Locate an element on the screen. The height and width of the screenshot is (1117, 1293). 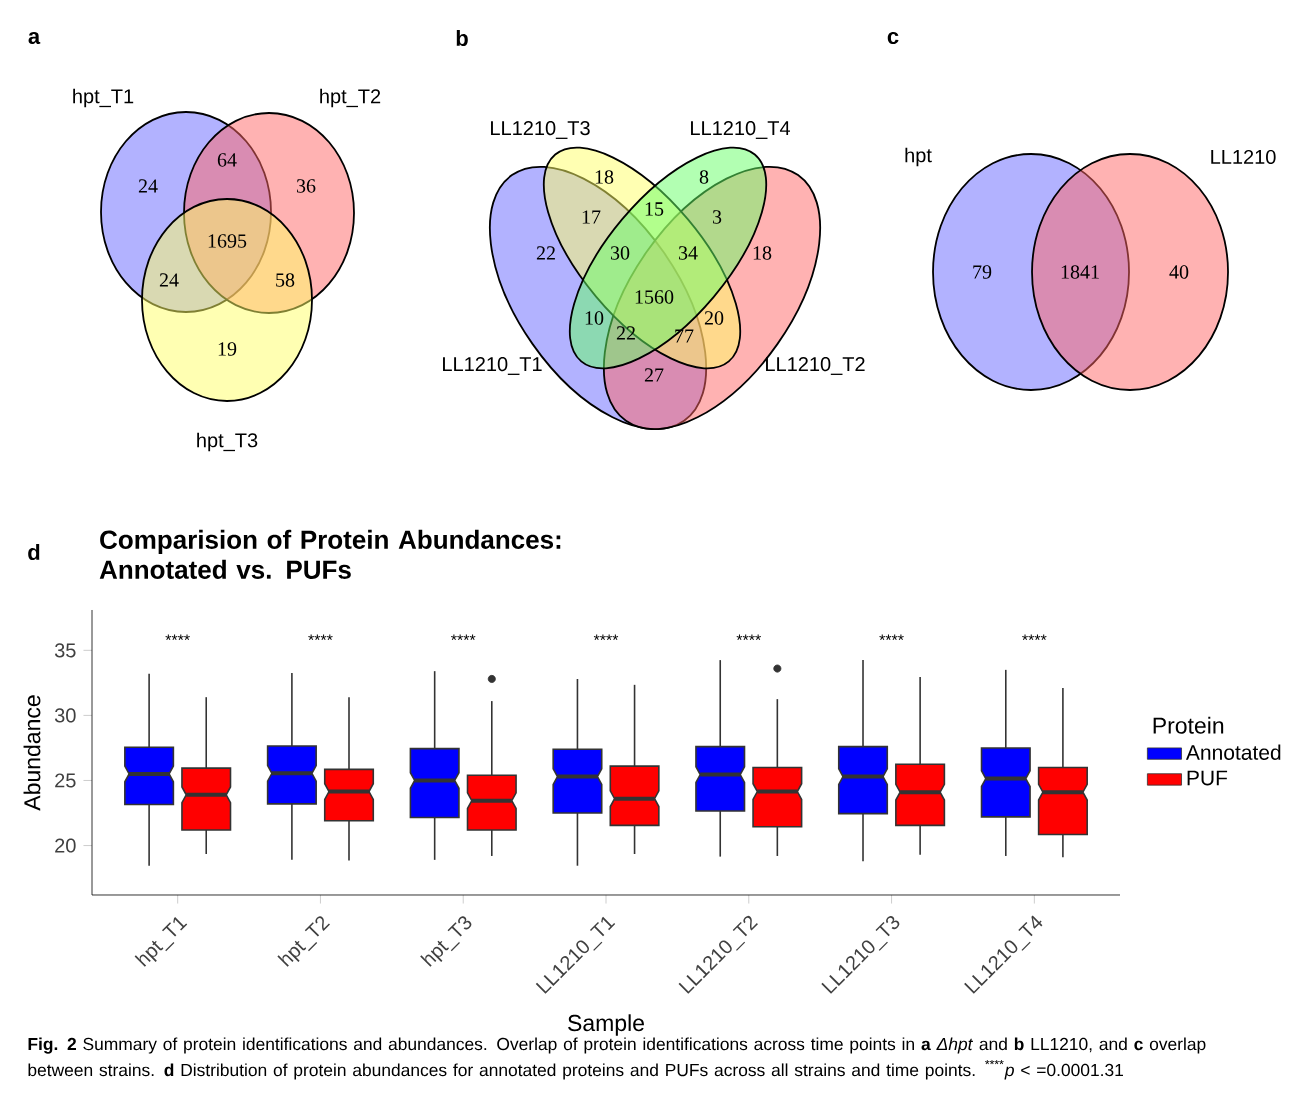
text: 34 is located at coordinates (688, 253).